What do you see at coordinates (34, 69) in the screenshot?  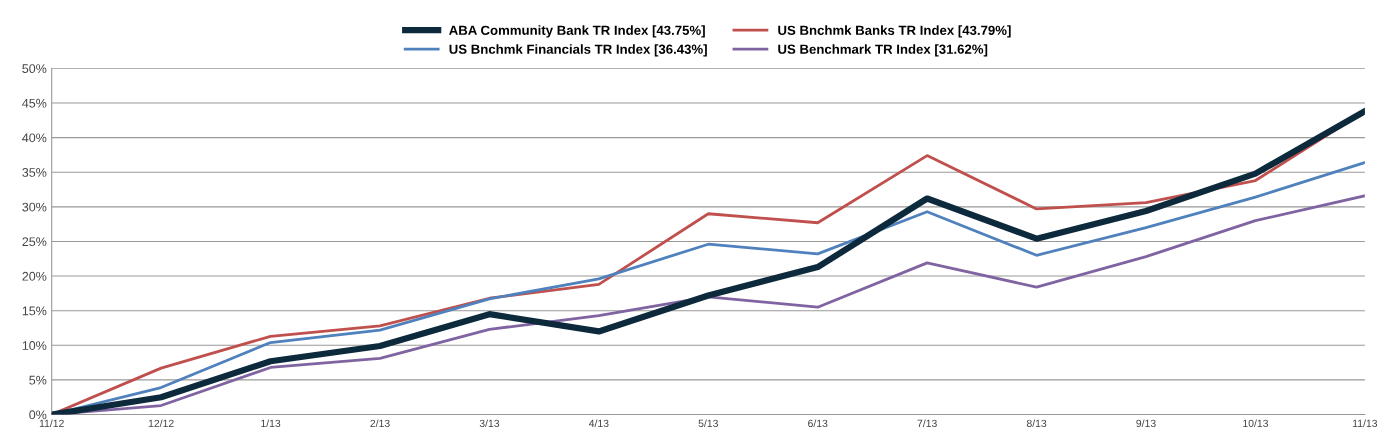 I see `y-tick-label: 50%` at bounding box center [34, 69].